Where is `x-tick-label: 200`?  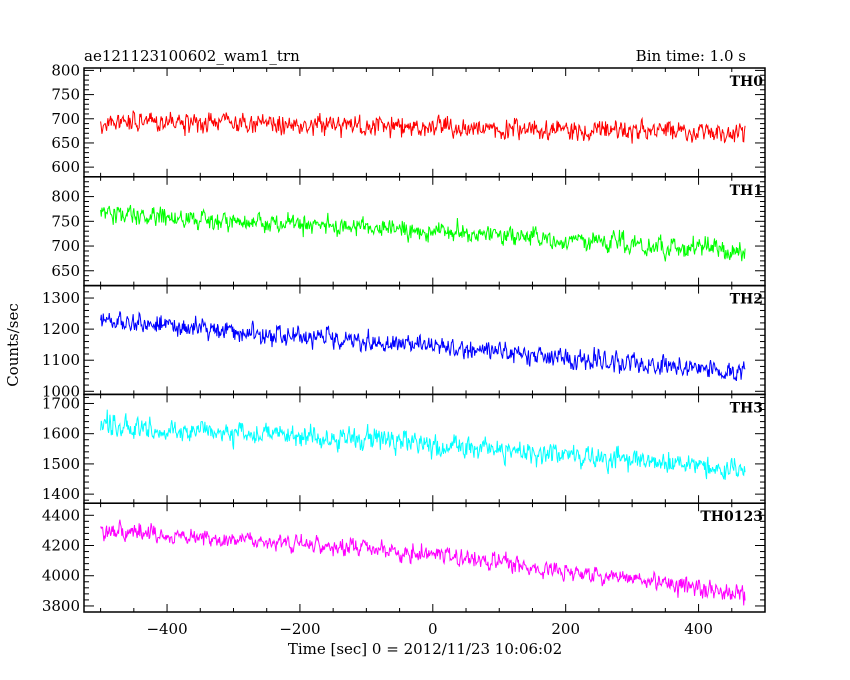 x-tick-label: 200 is located at coordinates (565, 629).